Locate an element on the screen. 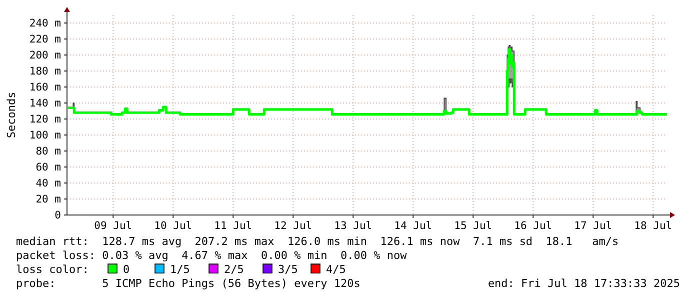 Image resolution: width=697 pixels, height=297 pixels. x-tick-label: 10 Jul is located at coordinates (173, 226).